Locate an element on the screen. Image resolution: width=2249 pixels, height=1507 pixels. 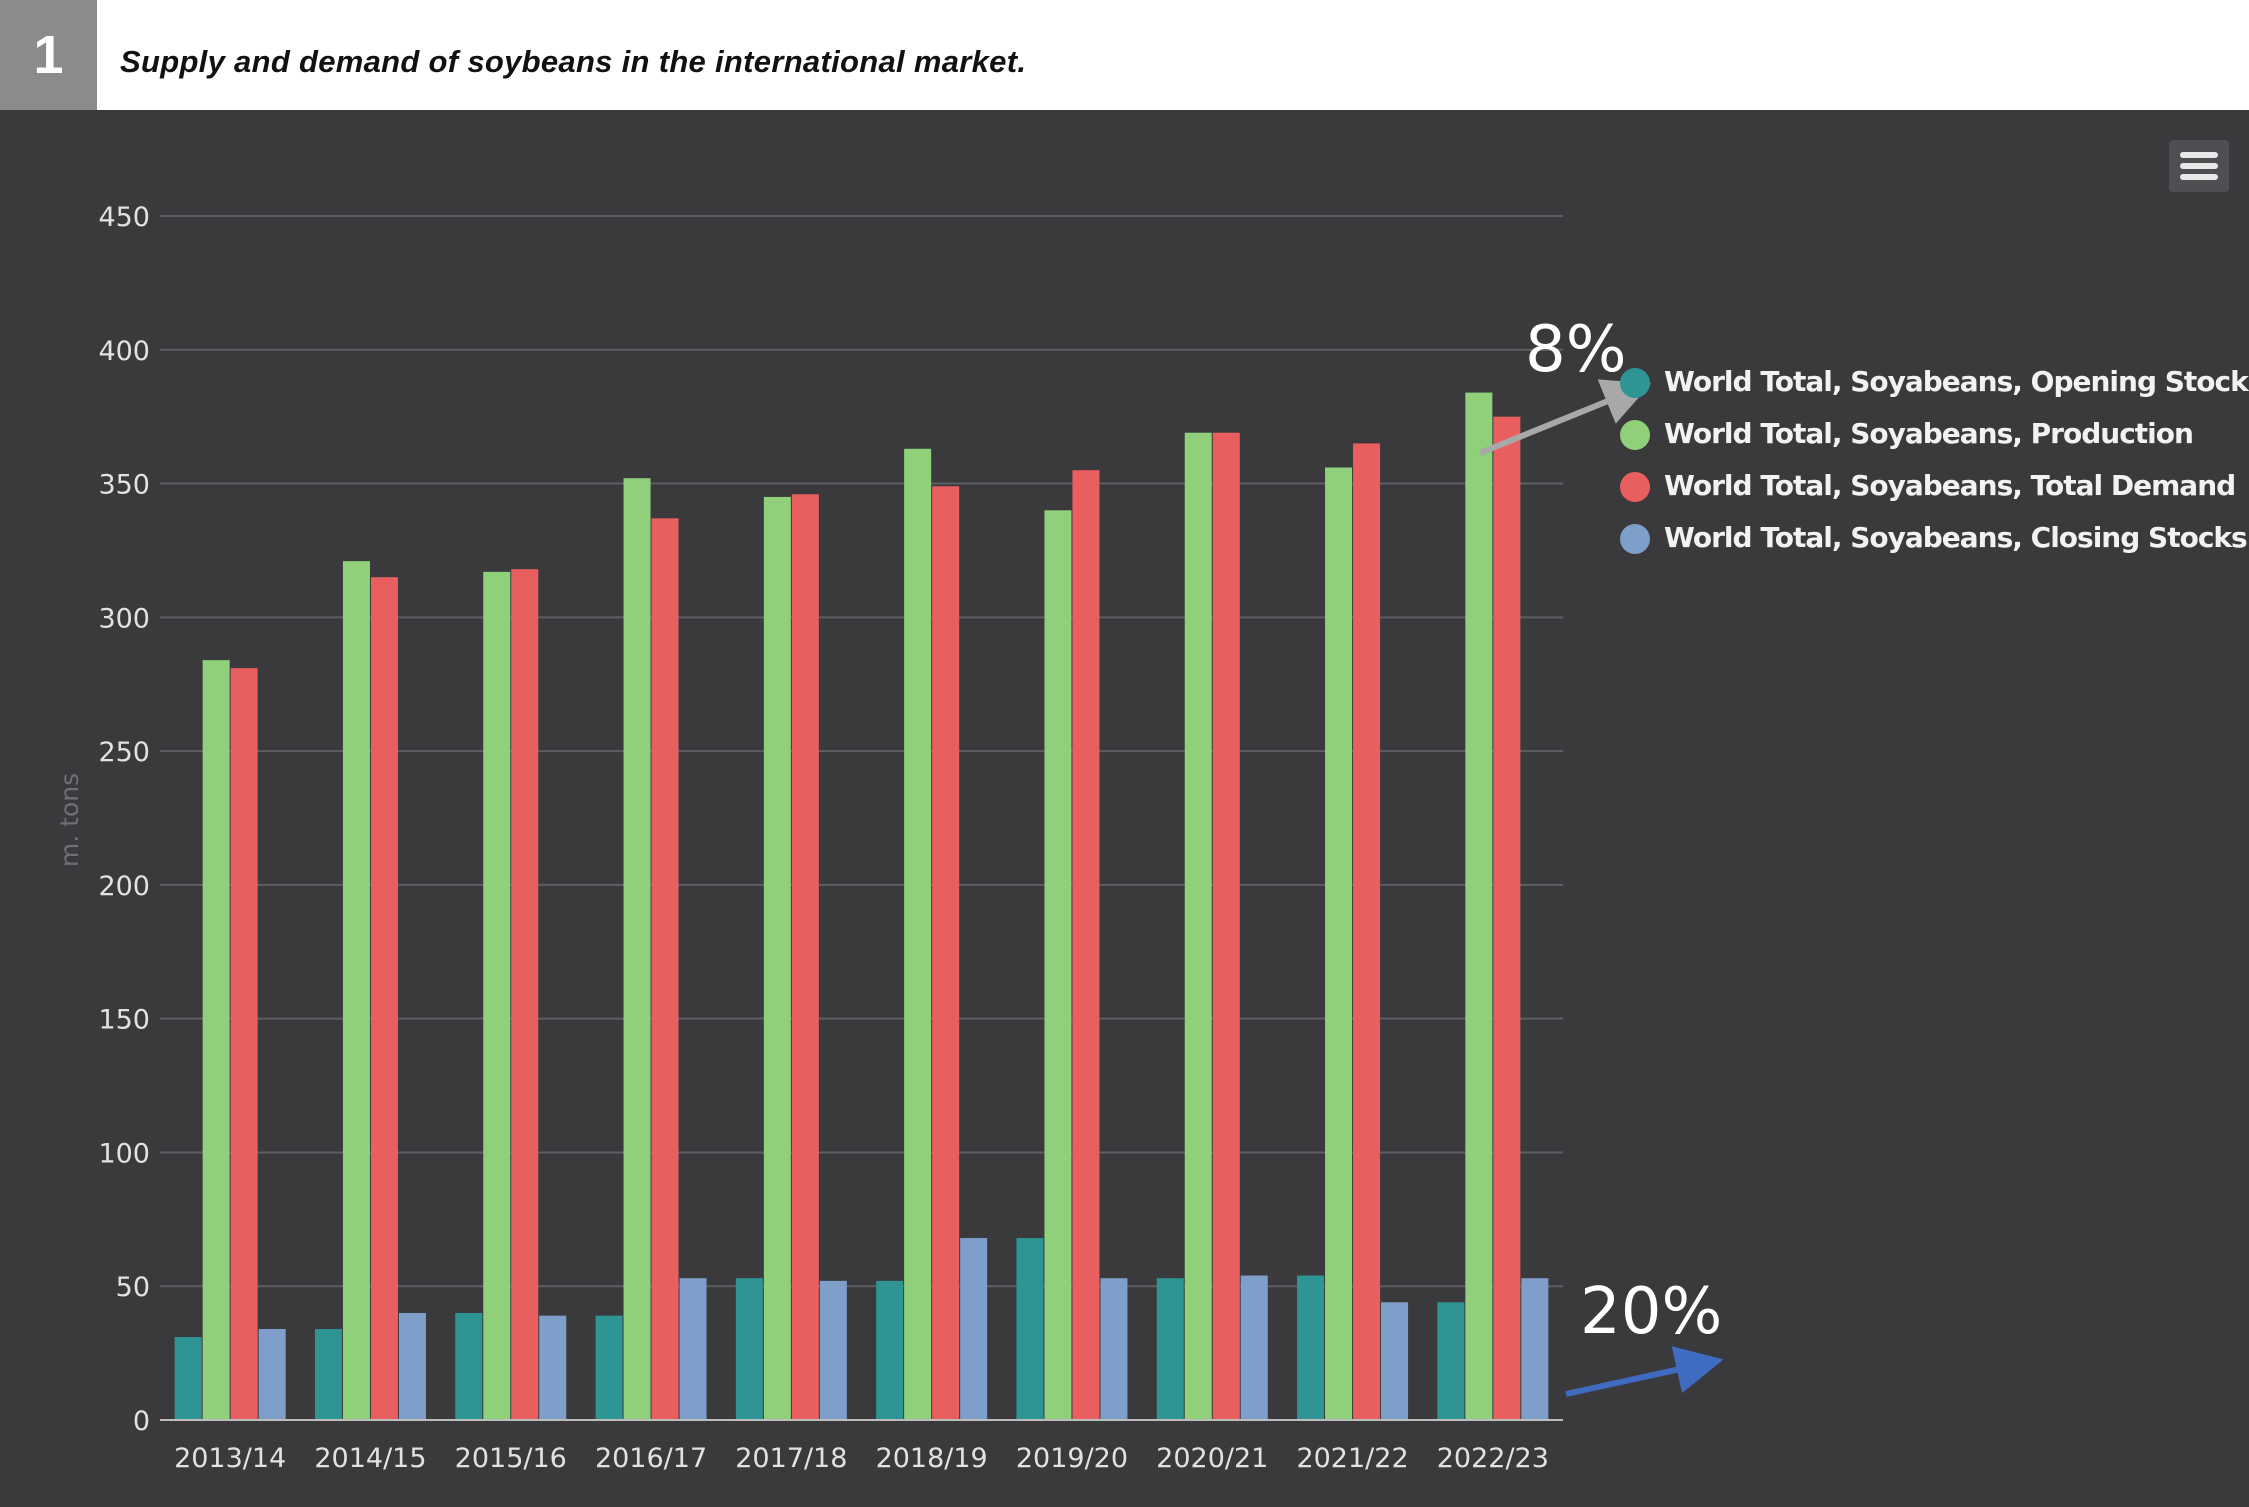
x-tick-label: 2017/18 is located at coordinates (791, 1458).